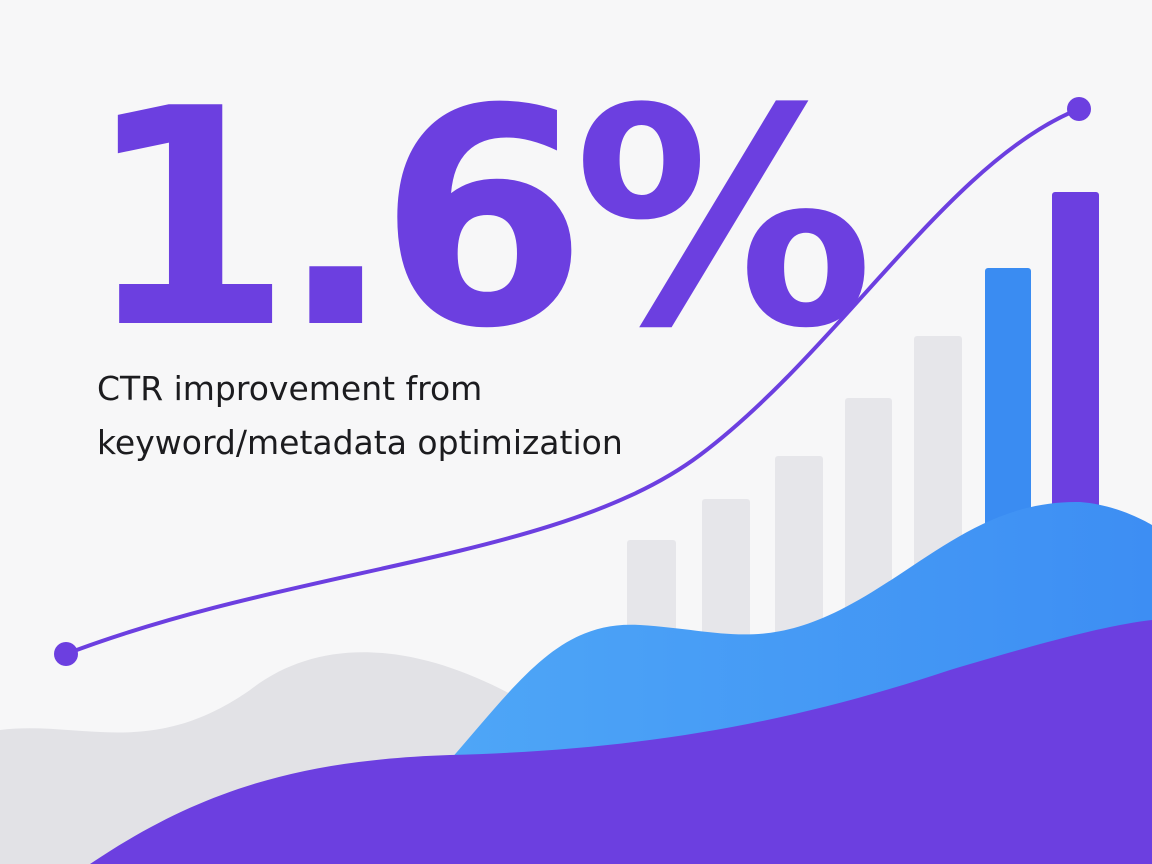 This screenshot has height=864, width=1152. Describe the element at coordinates (360, 442) in the screenshot. I see `caption-line: keyword/metadata optimization` at that location.